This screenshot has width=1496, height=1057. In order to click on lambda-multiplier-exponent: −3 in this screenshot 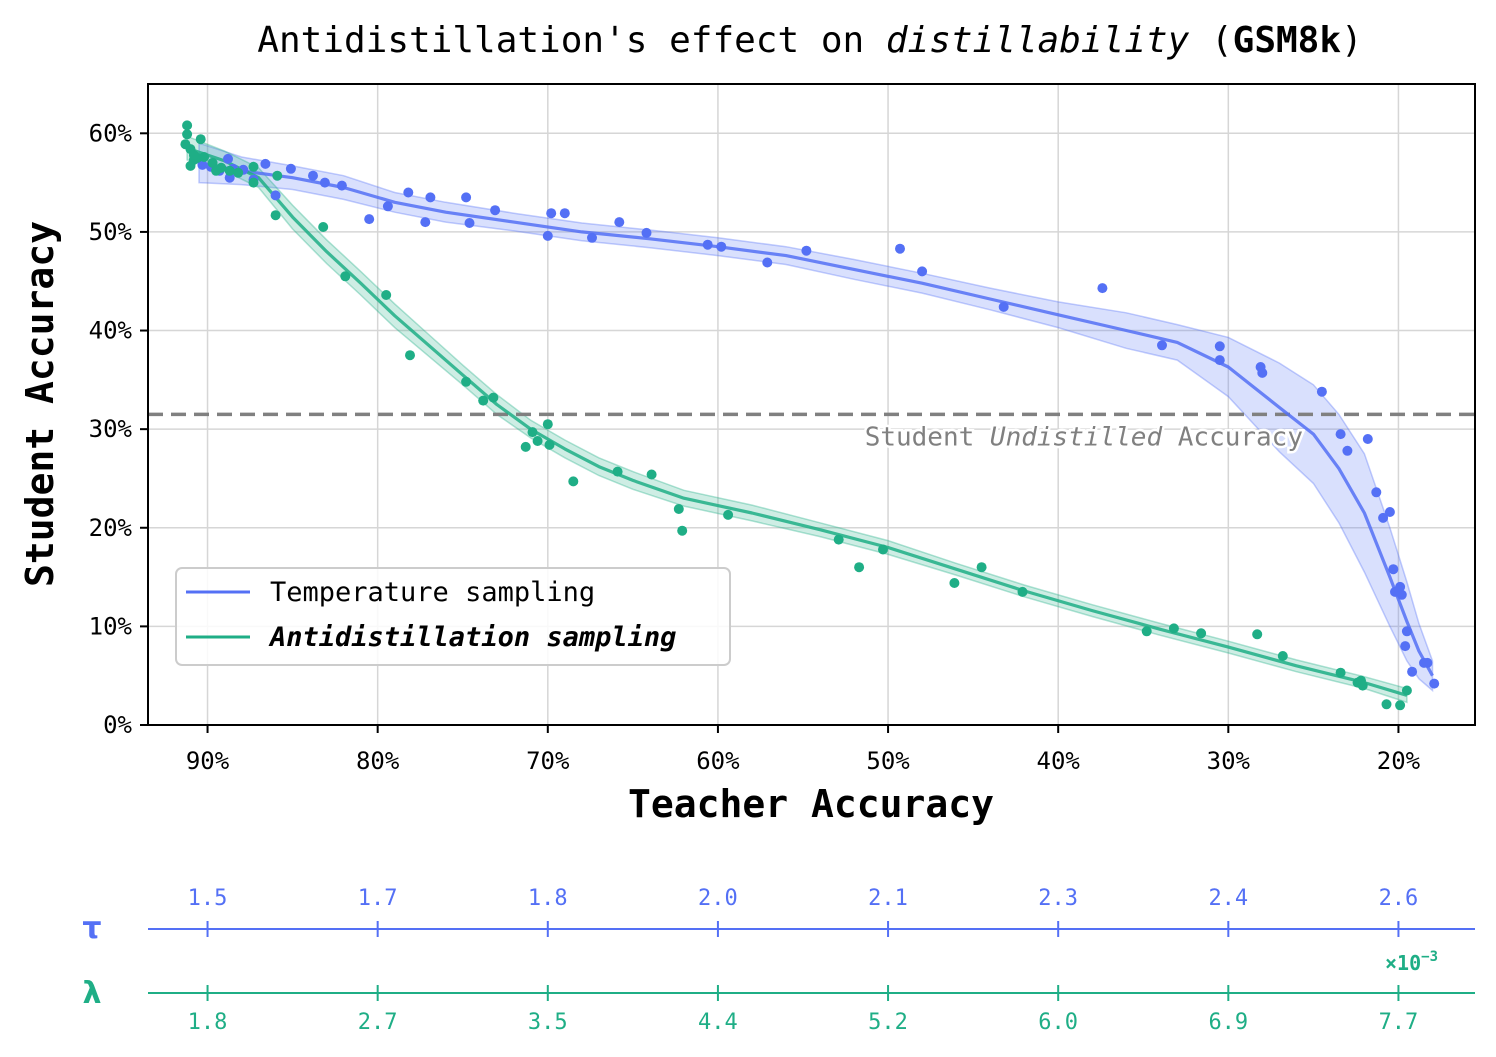, I will do `click(1429, 957)`.